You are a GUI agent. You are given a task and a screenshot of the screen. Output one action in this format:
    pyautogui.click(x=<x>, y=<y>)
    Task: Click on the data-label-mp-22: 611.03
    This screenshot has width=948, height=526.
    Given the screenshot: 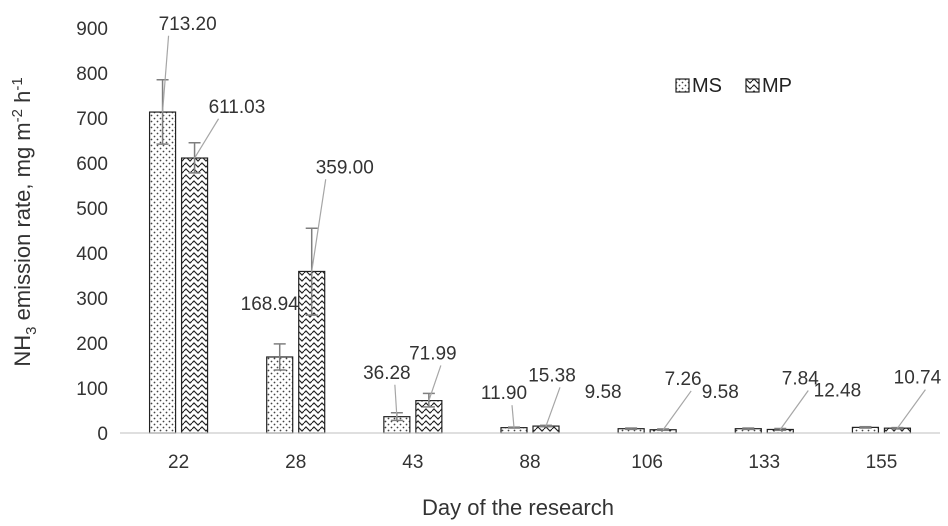 What is the action you would take?
    pyautogui.click(x=237, y=107)
    